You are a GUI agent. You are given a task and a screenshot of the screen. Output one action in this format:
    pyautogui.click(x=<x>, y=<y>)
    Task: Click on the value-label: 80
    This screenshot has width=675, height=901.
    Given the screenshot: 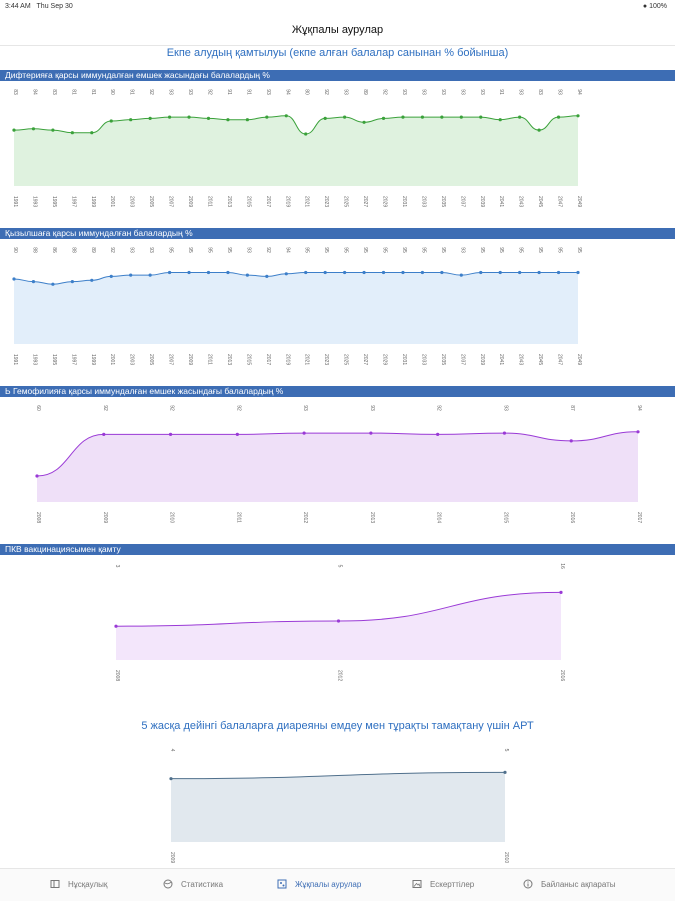 What is the action you would take?
    pyautogui.click(x=307, y=92)
    